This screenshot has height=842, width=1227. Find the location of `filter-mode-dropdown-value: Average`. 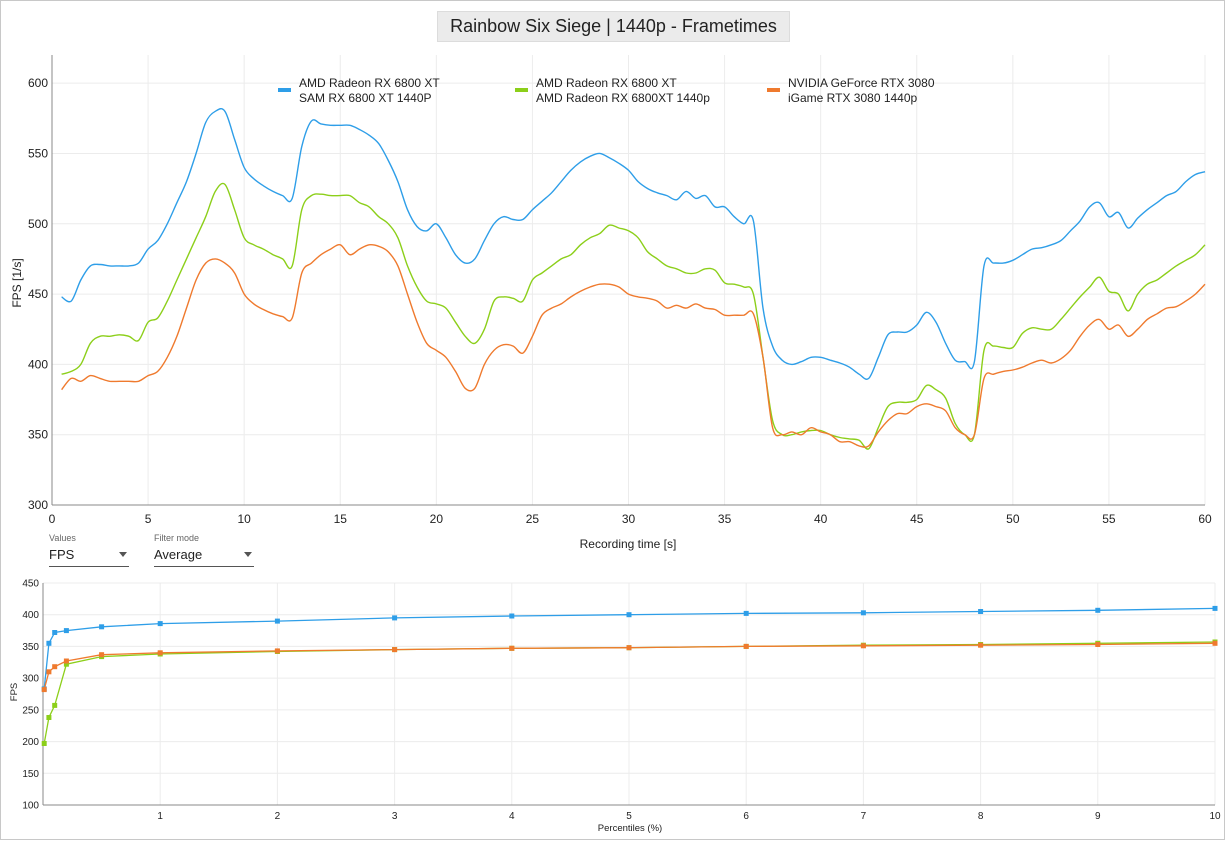

filter-mode-dropdown-value: Average is located at coordinates (204, 557).